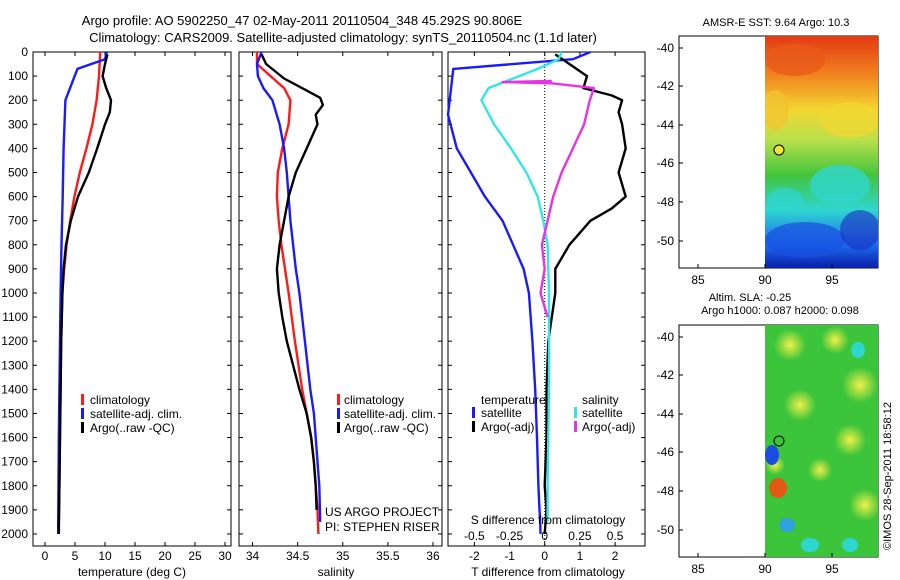 The width and height of the screenshot is (900, 580). I want to click on x-tick-label: 35.5, so click(388, 556).